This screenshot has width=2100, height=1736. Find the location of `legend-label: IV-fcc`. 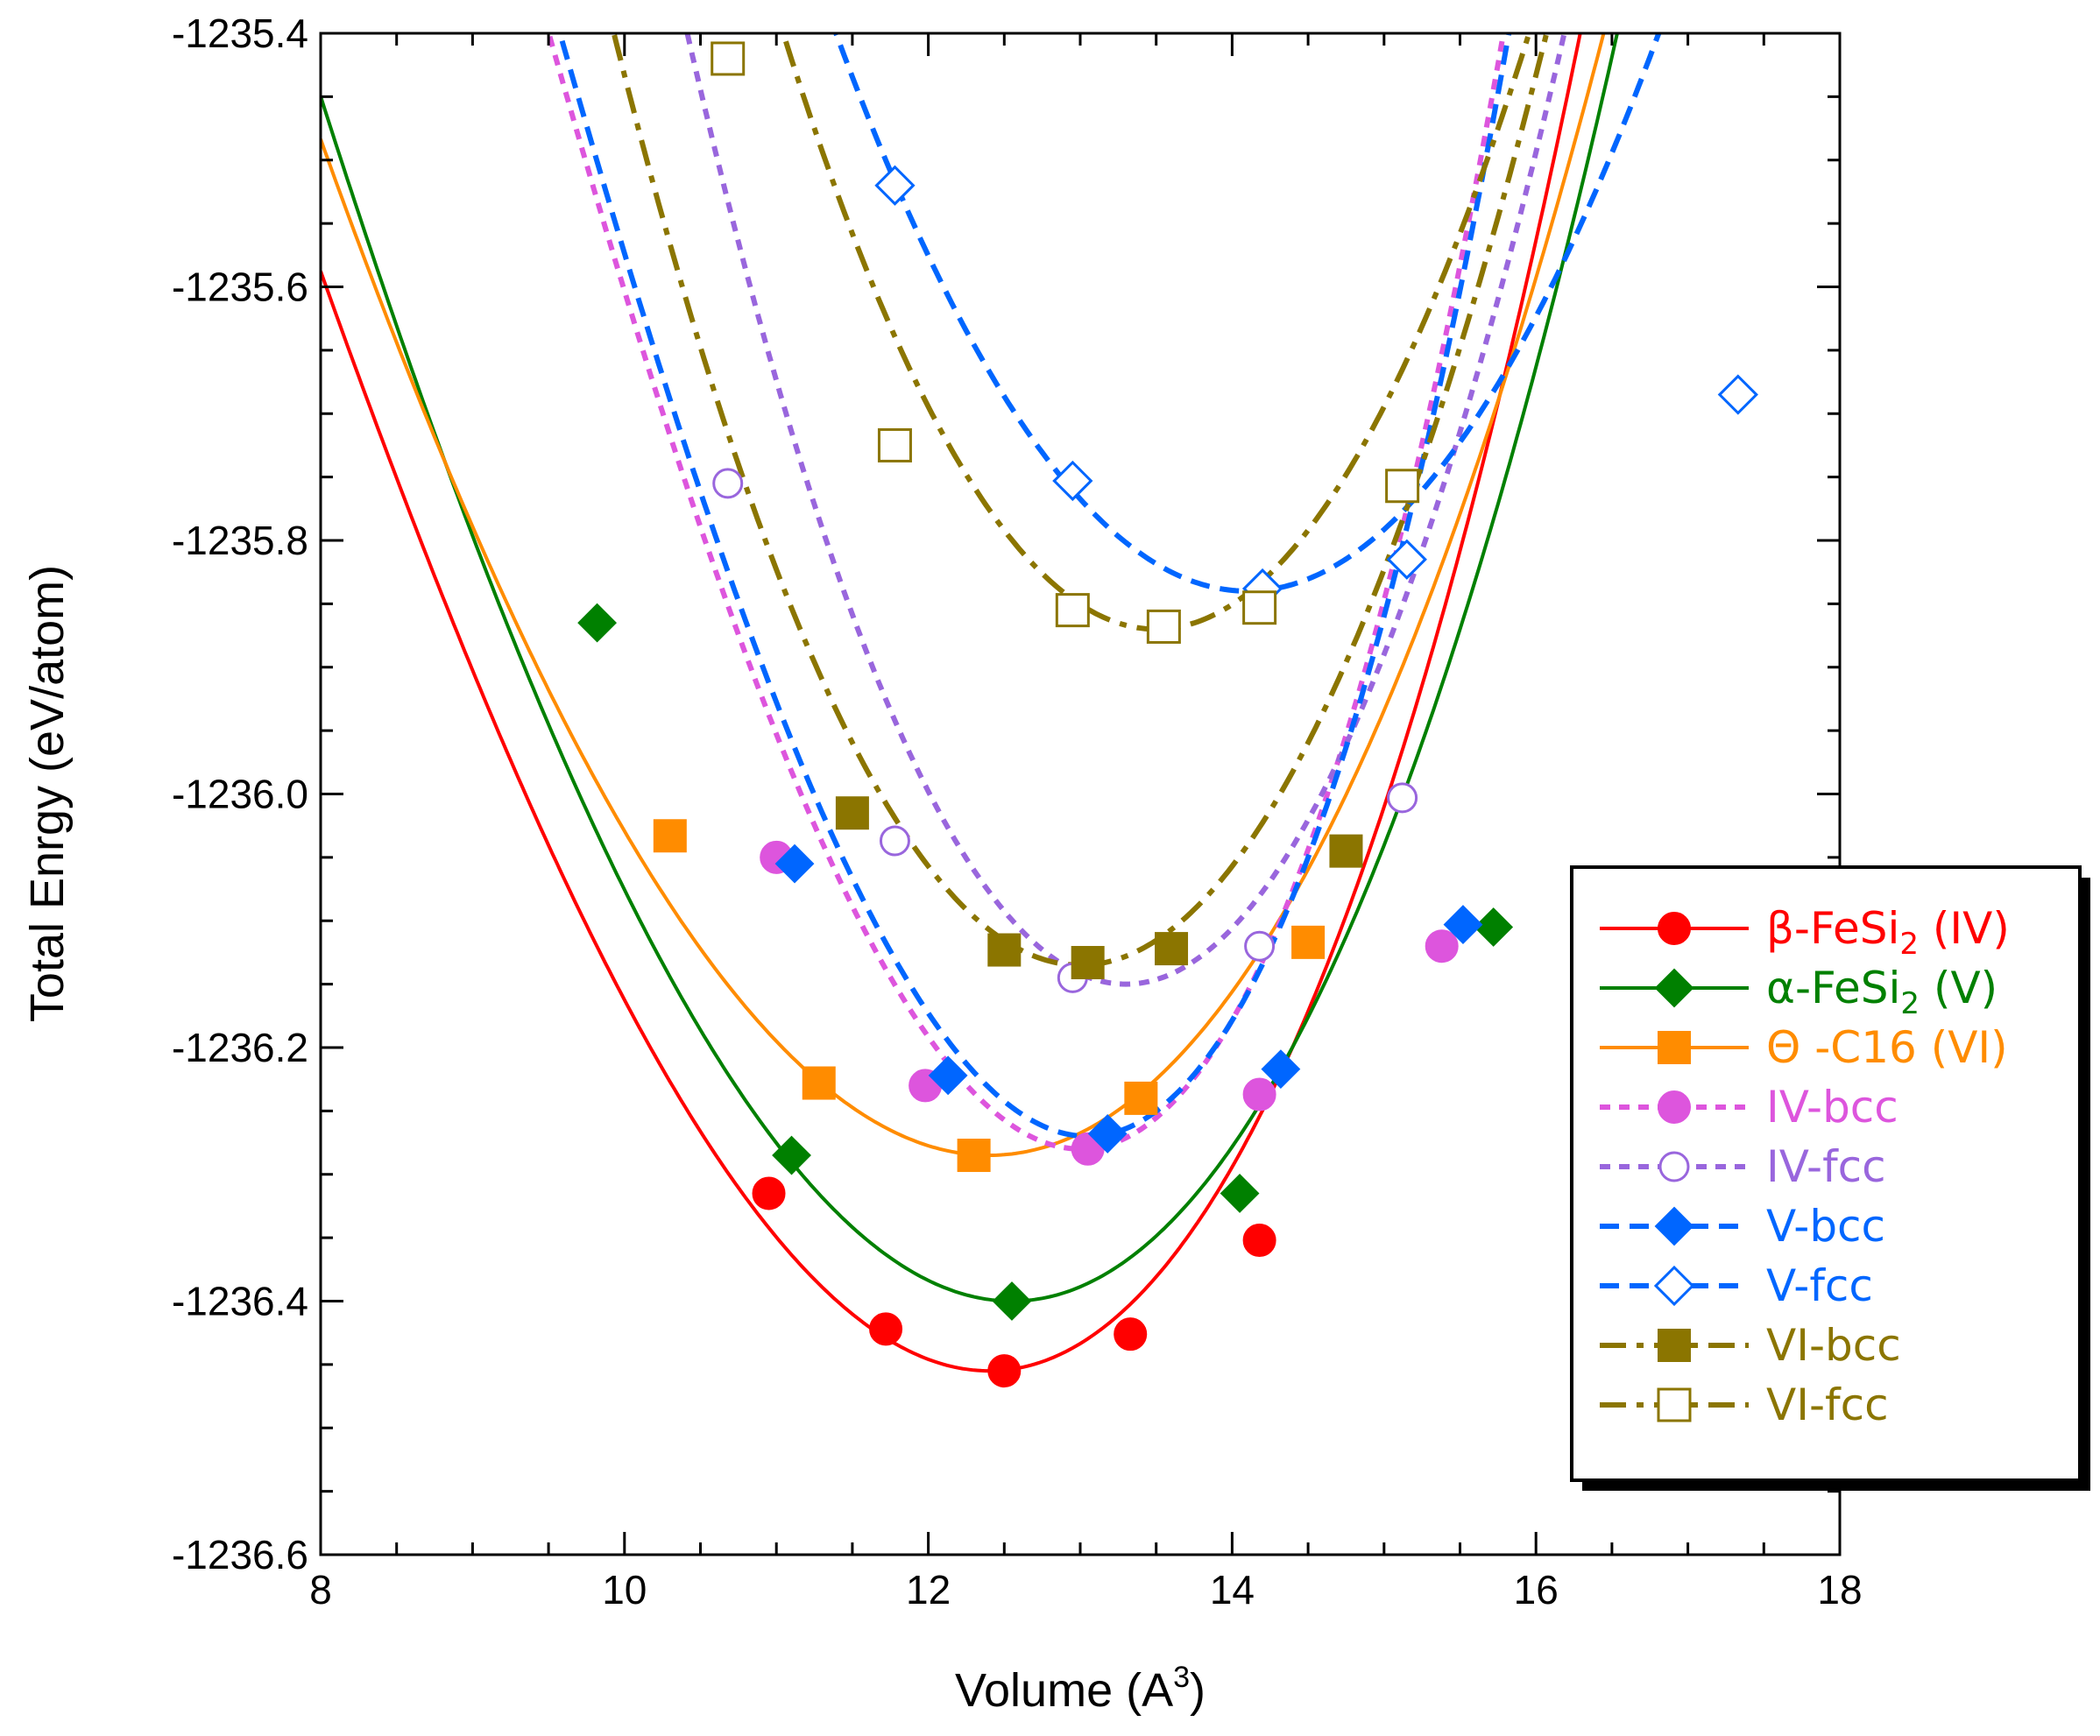

legend-label: IV-fcc is located at coordinates (1826, 1166).